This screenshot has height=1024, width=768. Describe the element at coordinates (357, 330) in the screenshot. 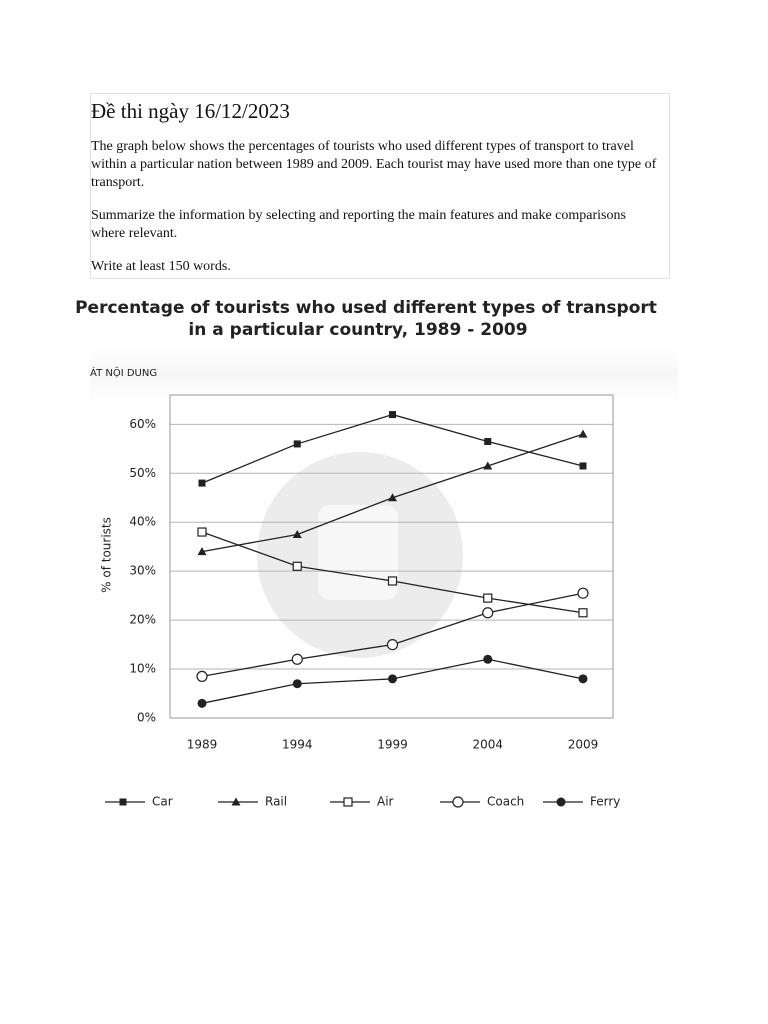

I see `chart-title: in a particular country, 1989 - 2009` at that location.